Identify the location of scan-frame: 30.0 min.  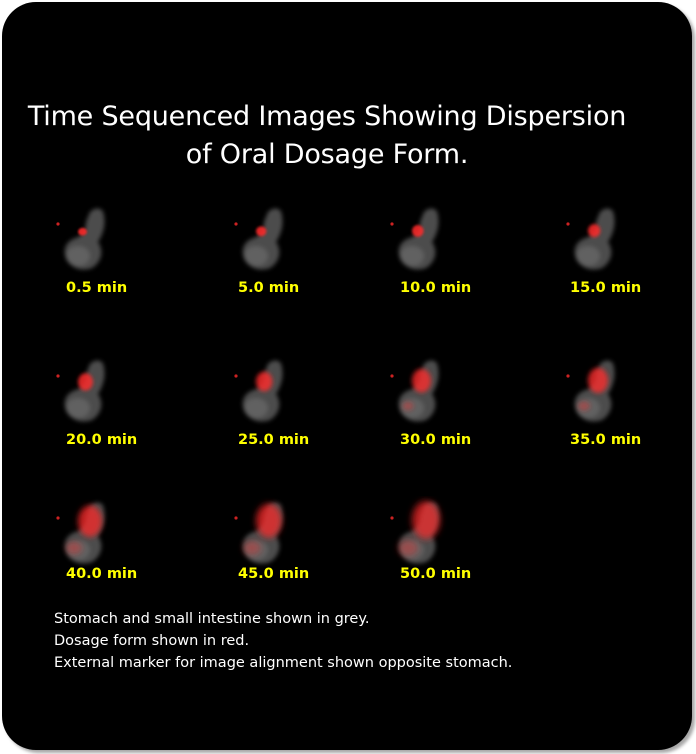
(441, 404).